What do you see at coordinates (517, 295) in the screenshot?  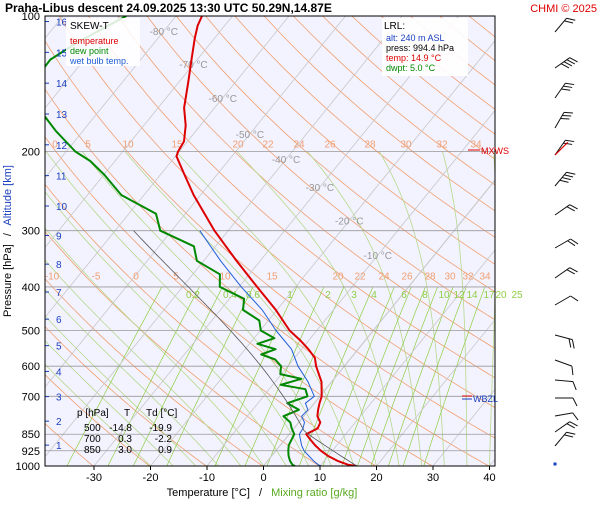 I see `mixing-ratio-label: 25` at bounding box center [517, 295].